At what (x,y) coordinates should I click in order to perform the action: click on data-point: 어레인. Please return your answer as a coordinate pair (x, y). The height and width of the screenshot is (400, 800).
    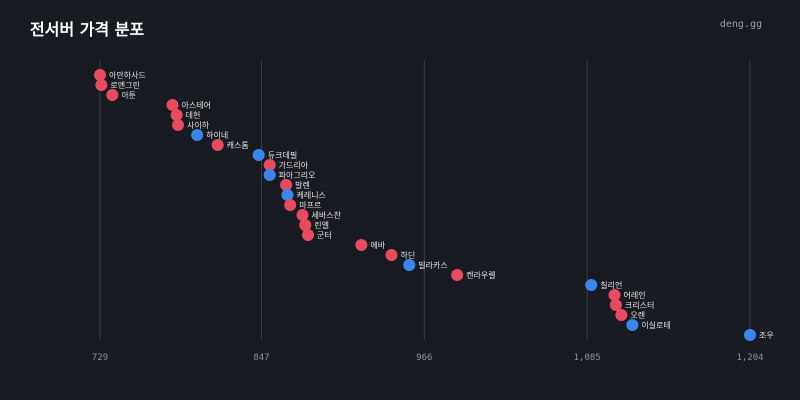
    Looking at the image, I should click on (627, 295).